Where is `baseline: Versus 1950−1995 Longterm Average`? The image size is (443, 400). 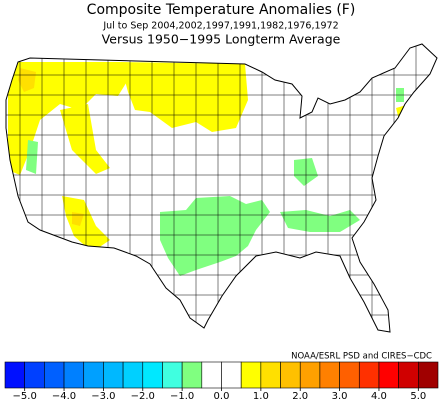 baseline: Versus 1950−1995 Longterm Average is located at coordinates (221, 39).